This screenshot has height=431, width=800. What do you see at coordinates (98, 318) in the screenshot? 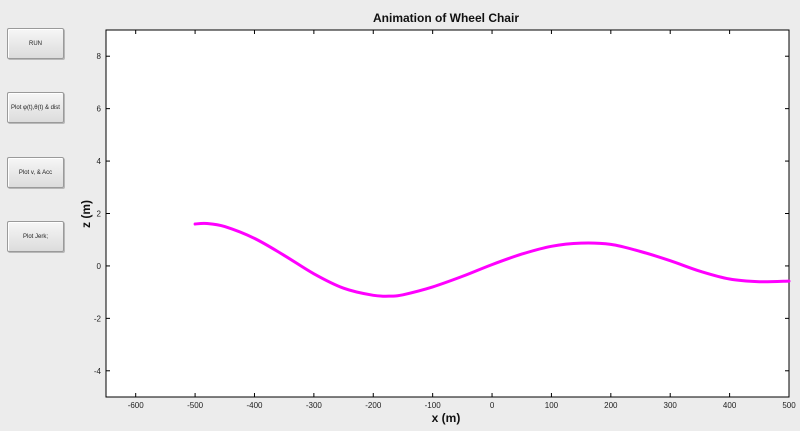
I see `y-tick-label: -2` at bounding box center [98, 318].